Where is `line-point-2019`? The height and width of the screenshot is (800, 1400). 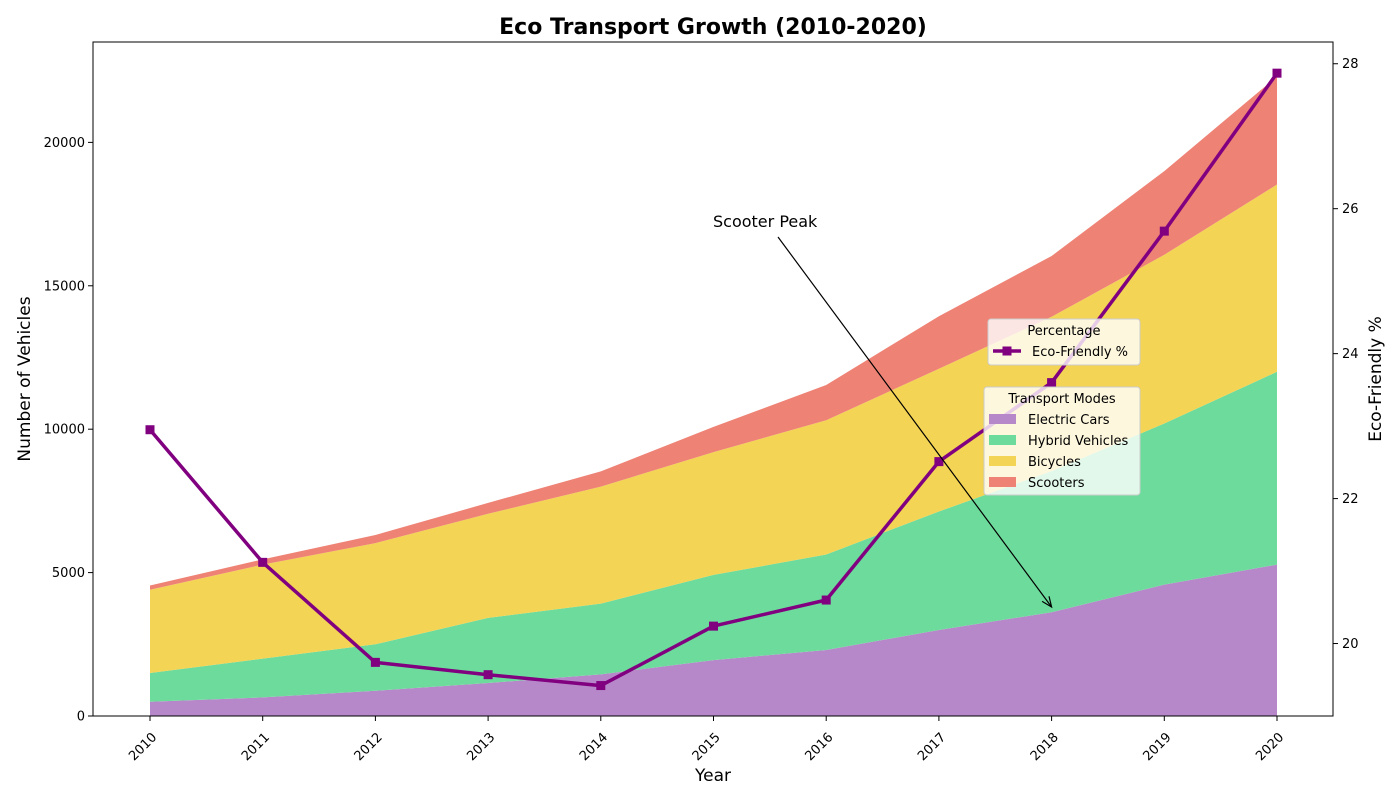 line-point-2019 is located at coordinates (1164, 231).